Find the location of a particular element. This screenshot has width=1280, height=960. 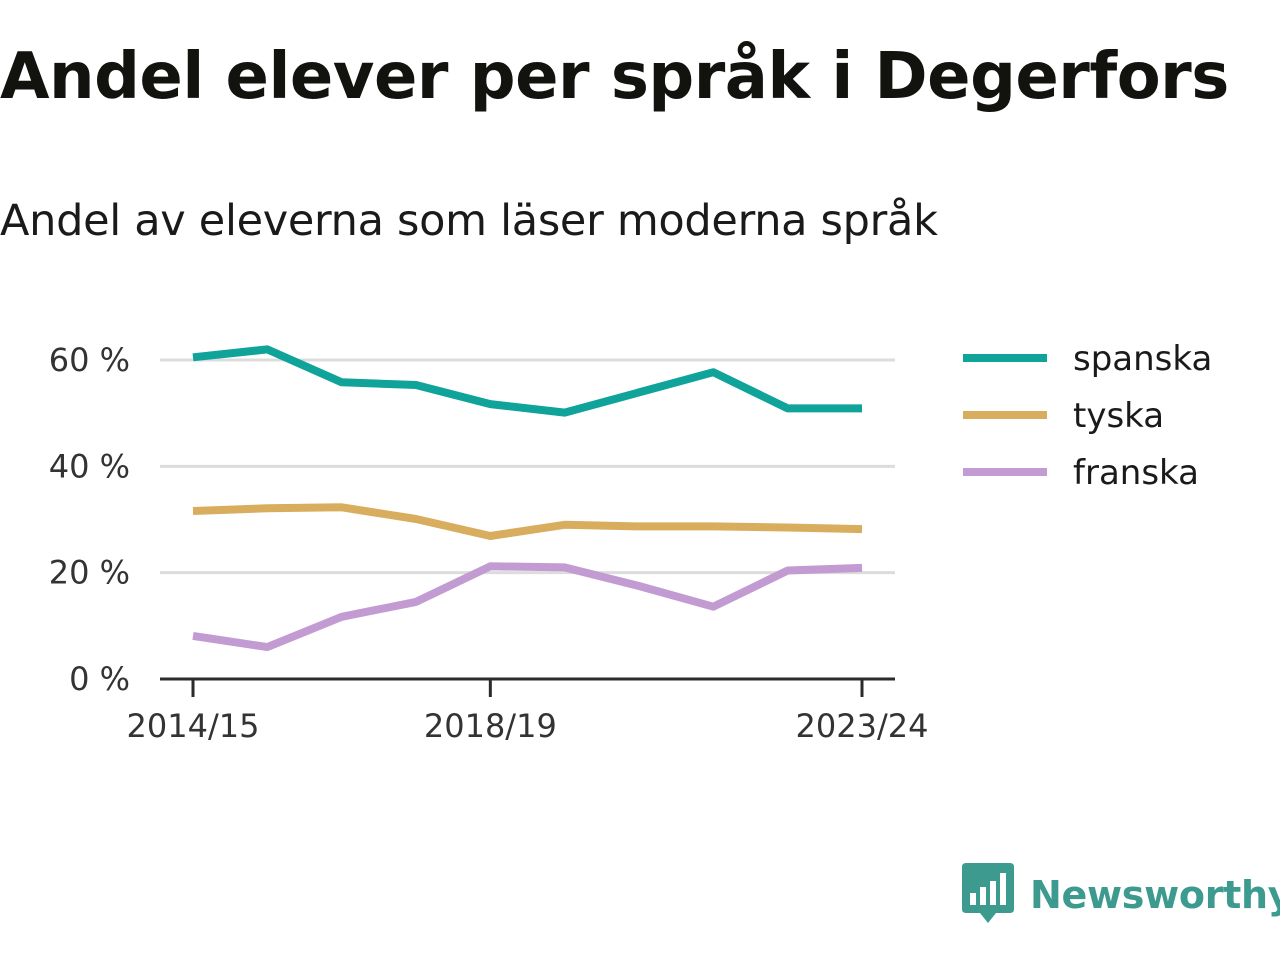

chart-title: Andel elever per språk i Degerfors is located at coordinates (614, 77).